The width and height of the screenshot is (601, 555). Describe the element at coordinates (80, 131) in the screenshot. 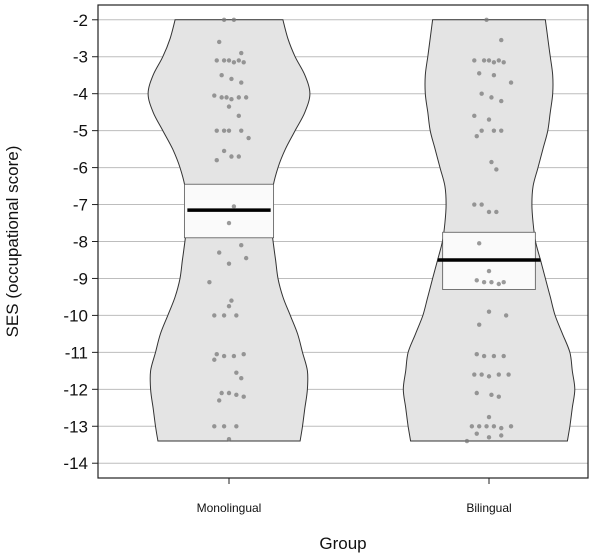

I see `y-tick-label: -5` at that location.